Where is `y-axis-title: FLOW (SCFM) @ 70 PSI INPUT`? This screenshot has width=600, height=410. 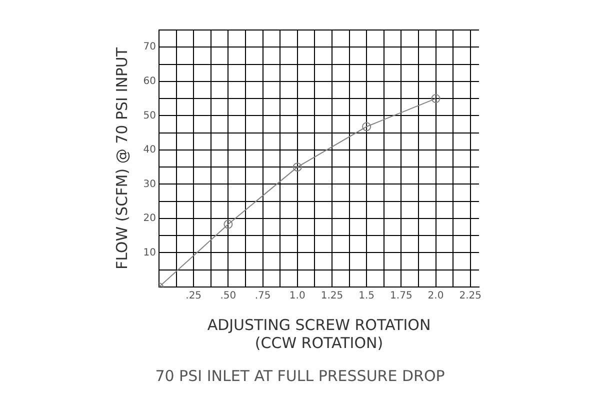
y-axis-title: FLOW (SCFM) @ 70 PSI INPUT is located at coordinates (121, 158).